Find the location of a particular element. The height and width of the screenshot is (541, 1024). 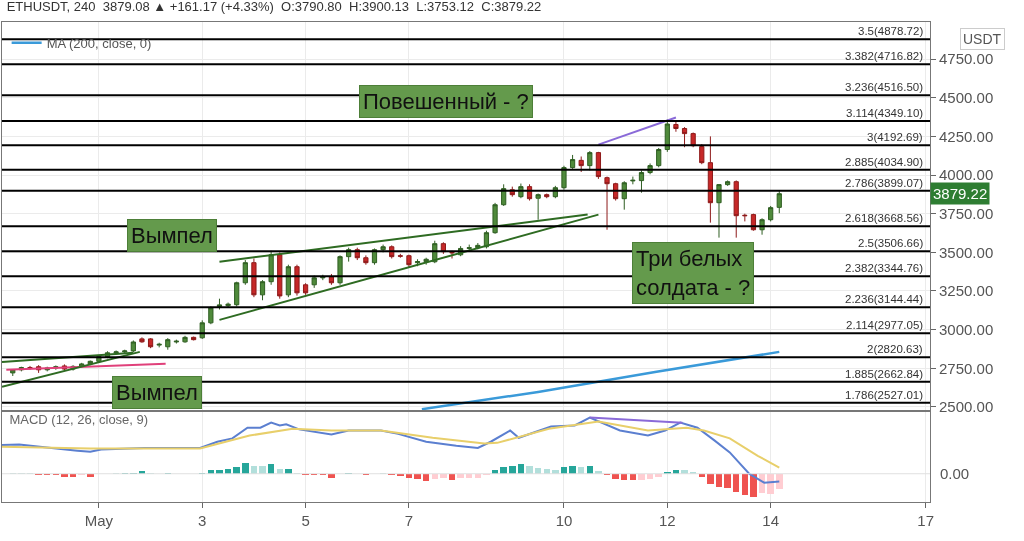

ref-line-label: 3.382(4716.82) is located at coordinates (884, 56).